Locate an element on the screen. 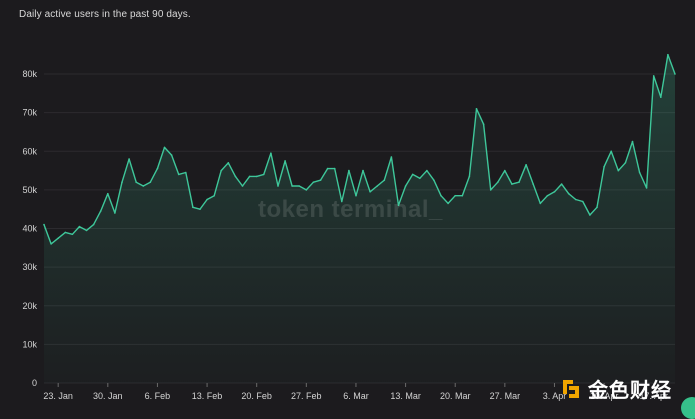 The height and width of the screenshot is (419, 695). x-tick-label: 30. Jan is located at coordinates (108, 396).